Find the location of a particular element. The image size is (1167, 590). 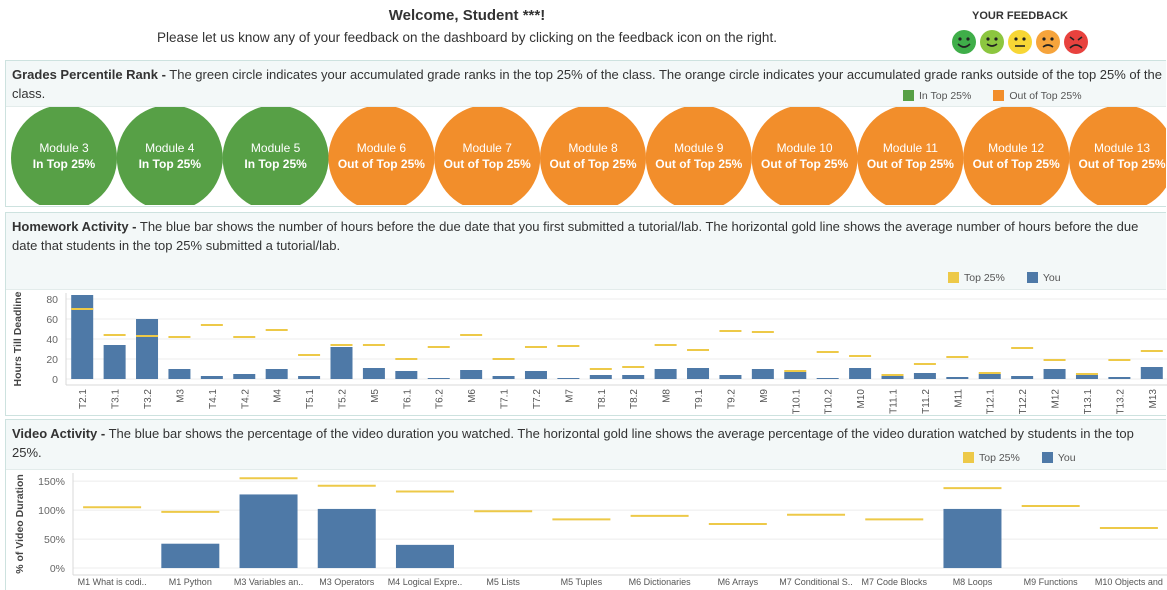

module-name: Module 5 is located at coordinates (276, 148).